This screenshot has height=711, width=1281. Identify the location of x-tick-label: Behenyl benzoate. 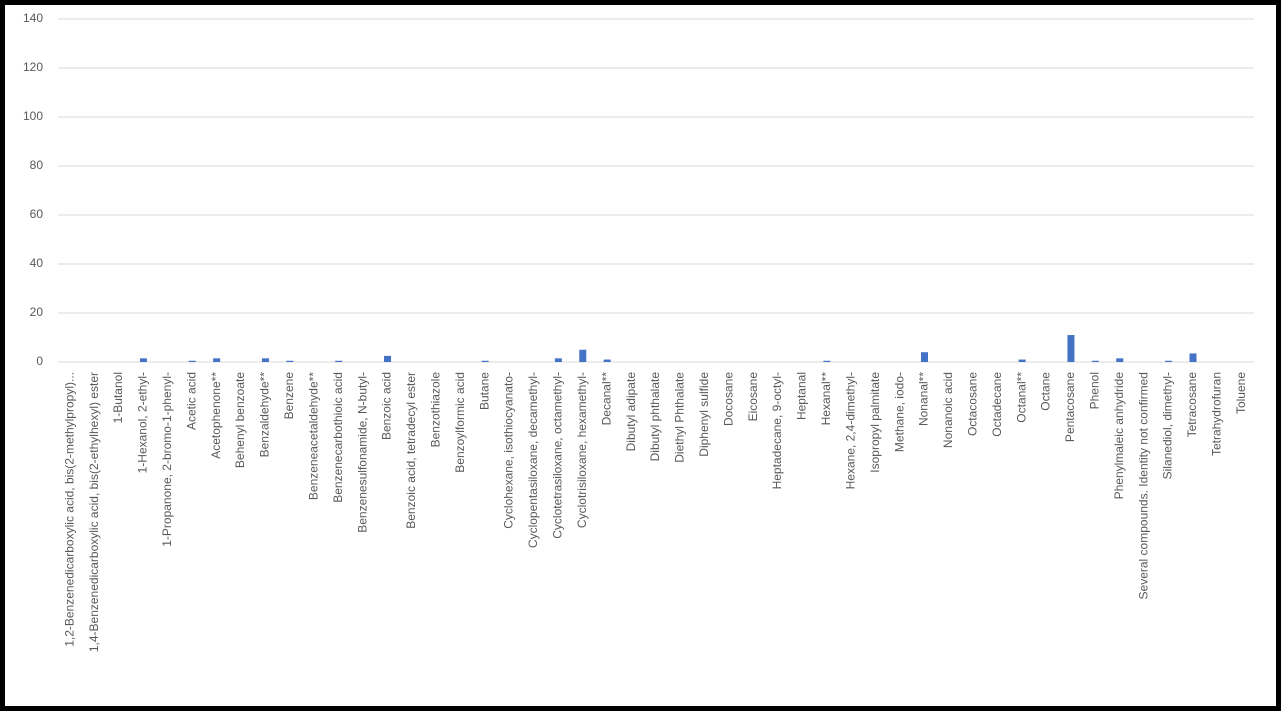
(240, 420).